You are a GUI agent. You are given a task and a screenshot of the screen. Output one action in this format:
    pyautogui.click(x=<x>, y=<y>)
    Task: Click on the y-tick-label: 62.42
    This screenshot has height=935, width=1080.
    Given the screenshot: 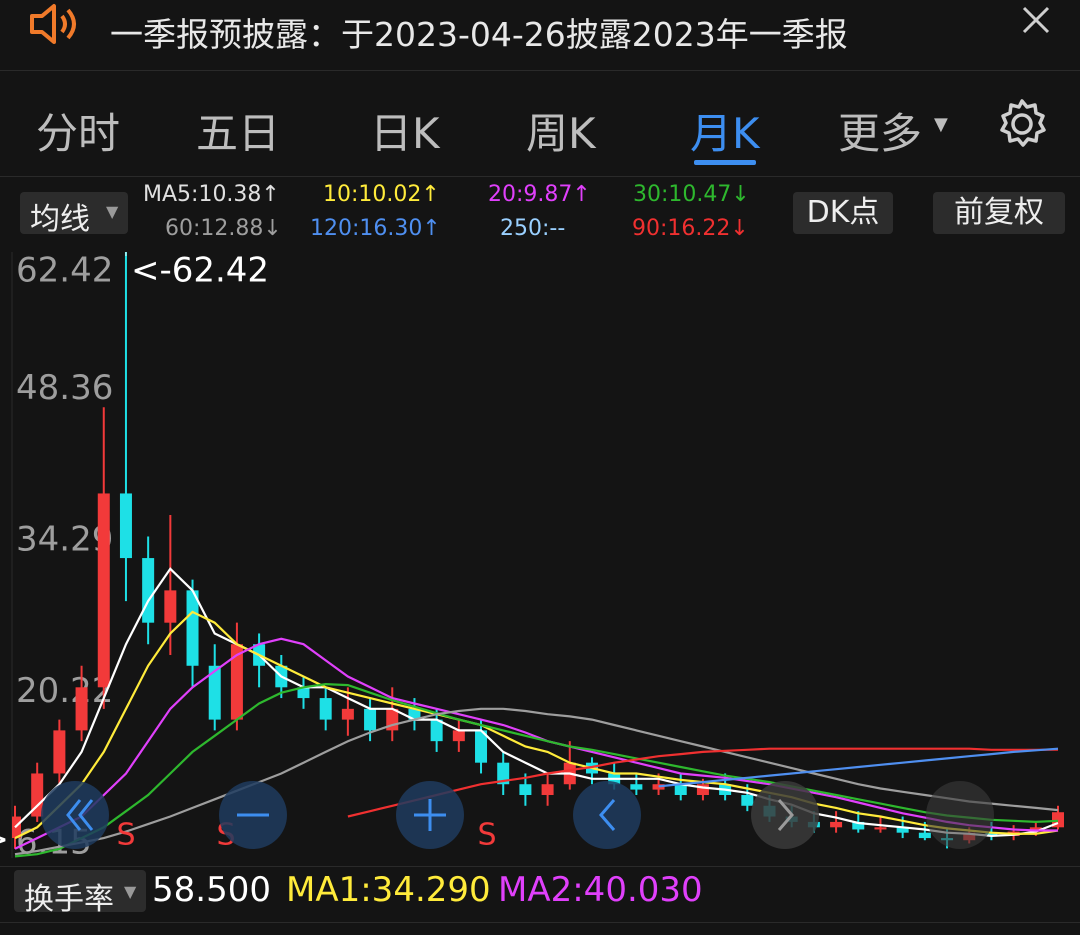 What is the action you would take?
    pyautogui.click(x=64, y=271)
    